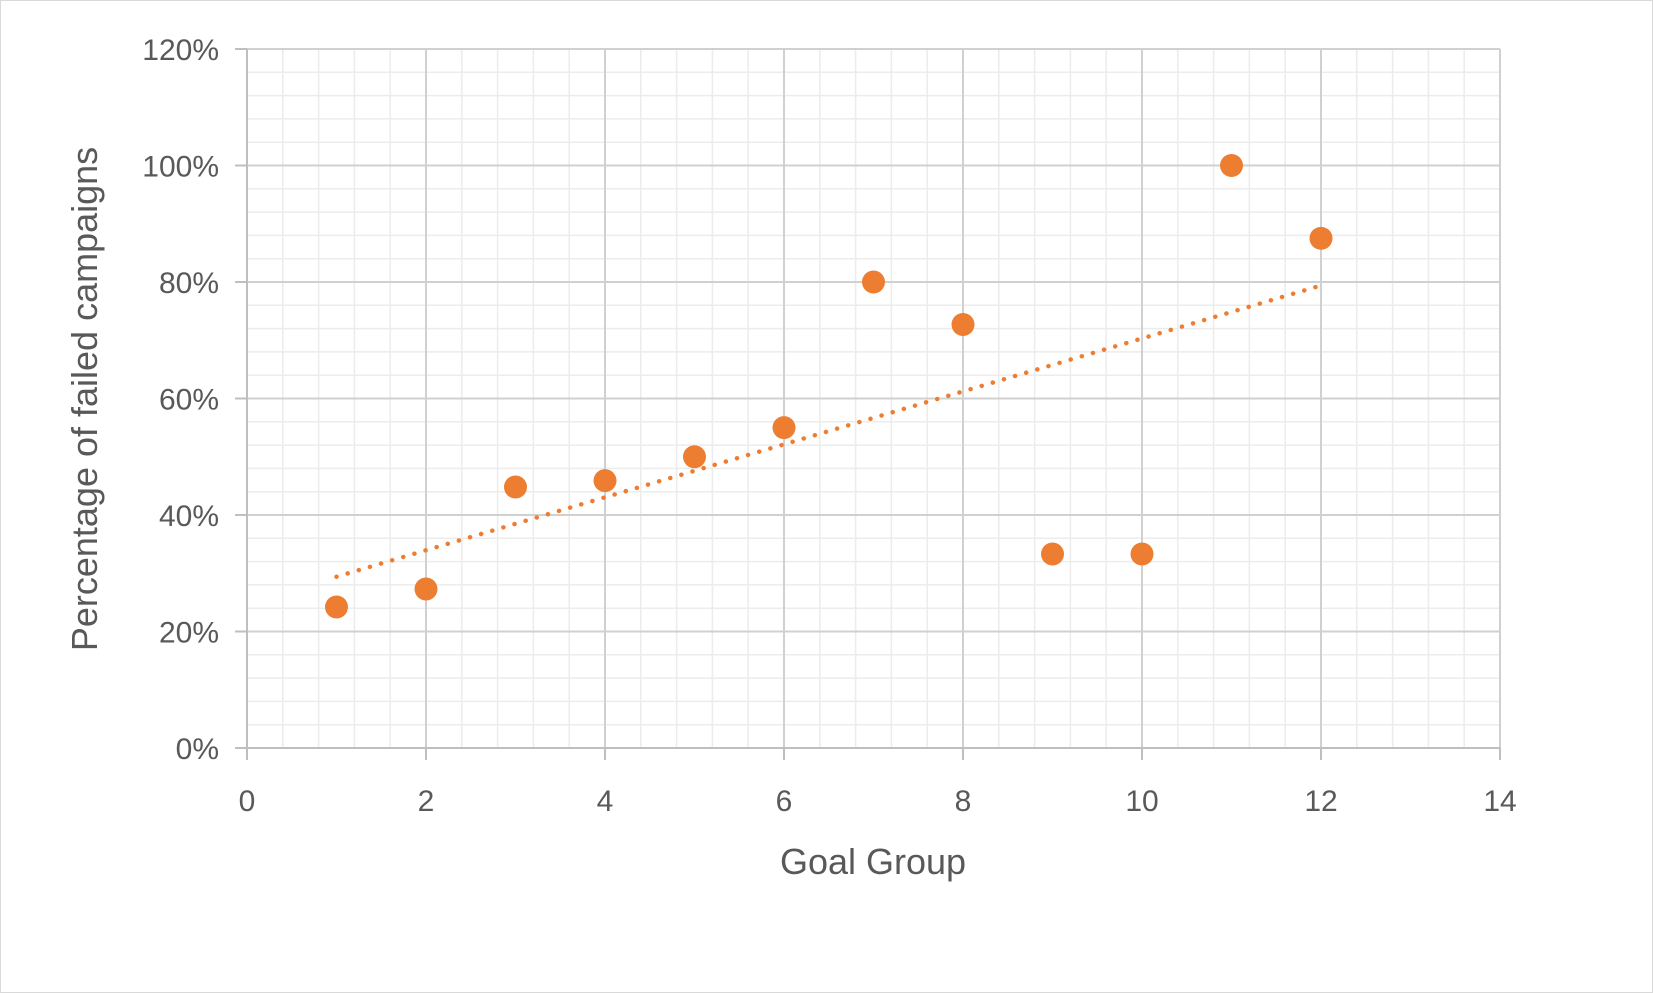  Describe the element at coordinates (197, 749) in the screenshot. I see `y-tick-label: 0%` at that location.